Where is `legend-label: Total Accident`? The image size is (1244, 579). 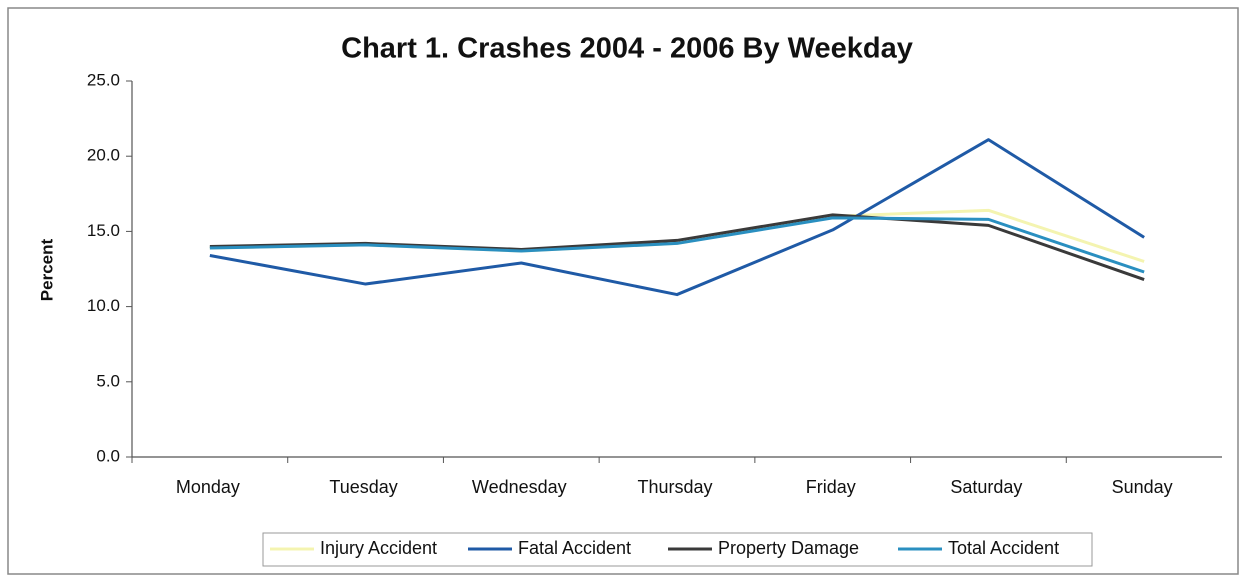
legend-label: Total Accident is located at coordinates (1003, 548).